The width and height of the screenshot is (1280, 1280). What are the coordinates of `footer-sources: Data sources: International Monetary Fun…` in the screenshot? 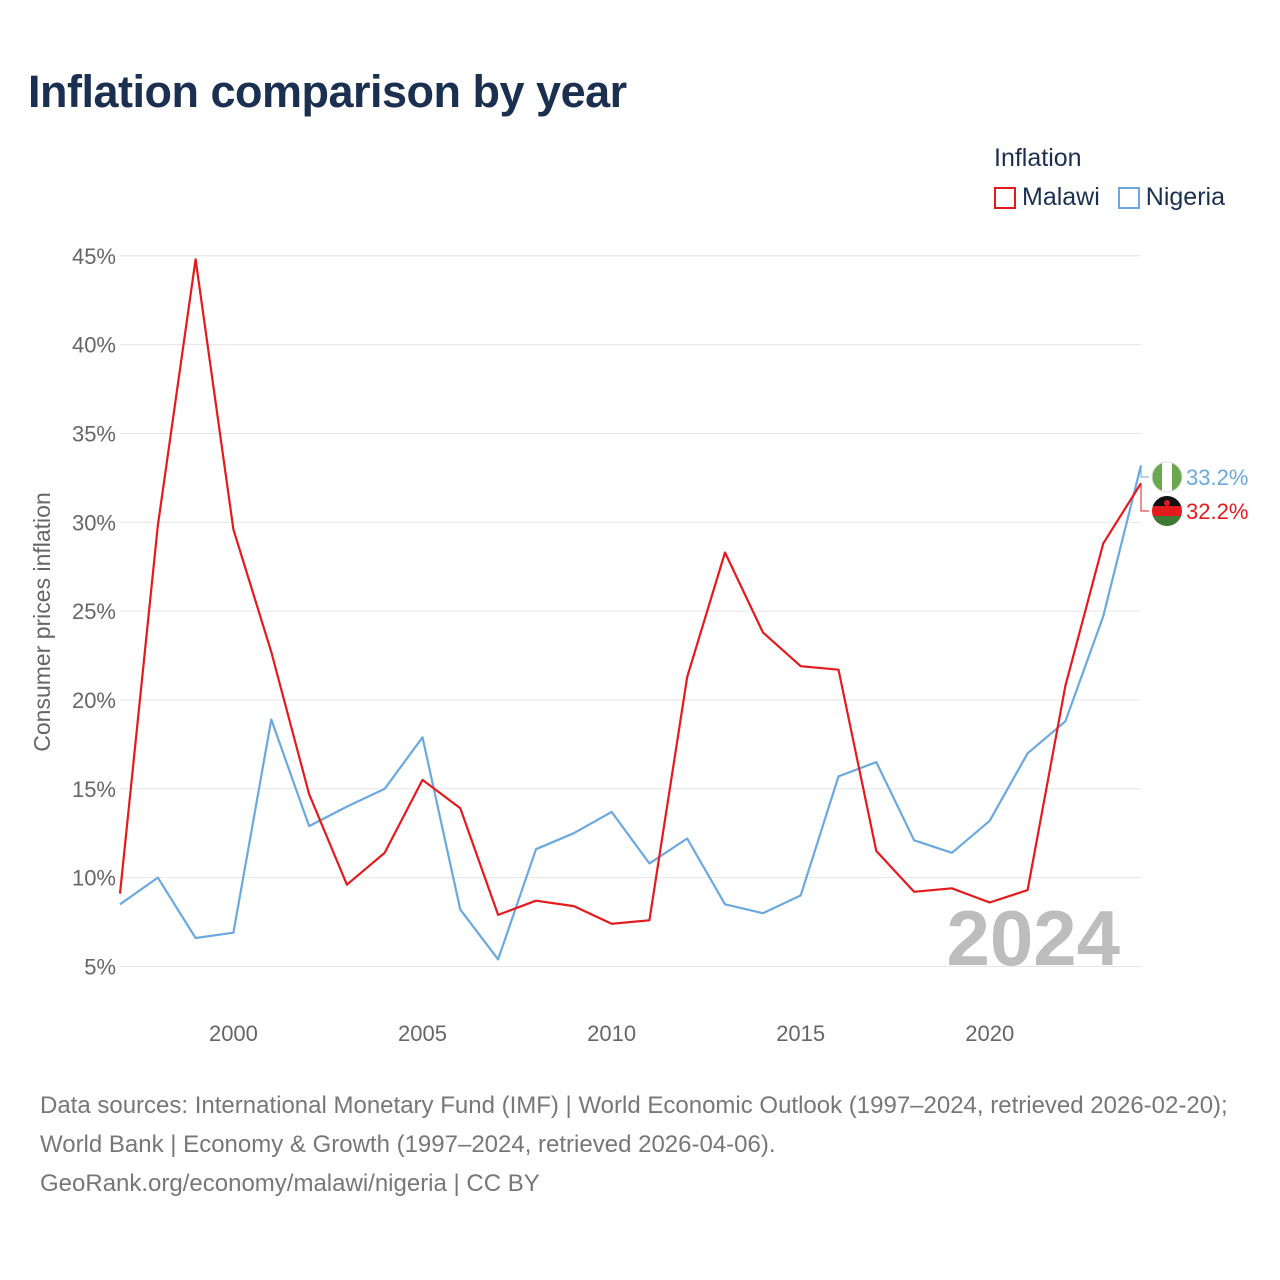 It's located at (634, 1125).